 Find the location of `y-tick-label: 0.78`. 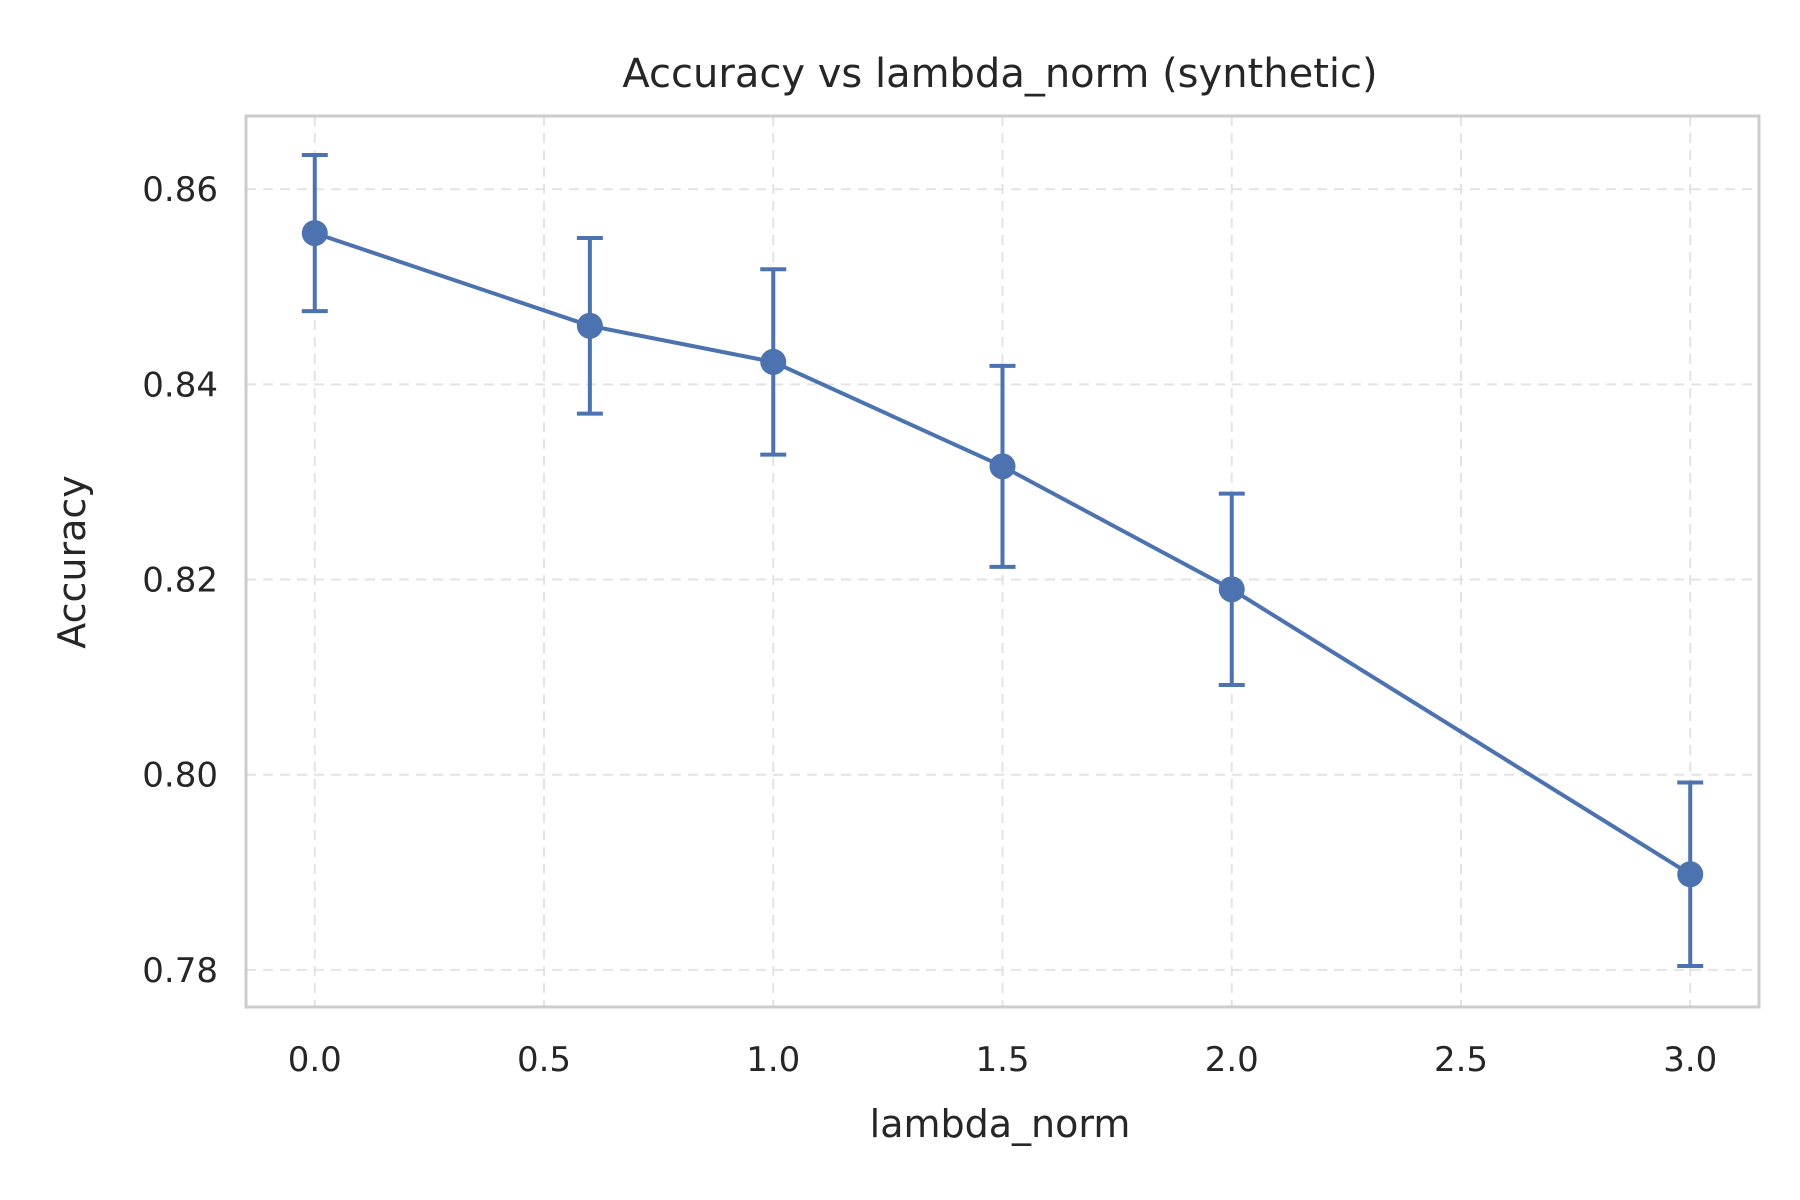

y-tick-label: 0.78 is located at coordinates (180, 971).